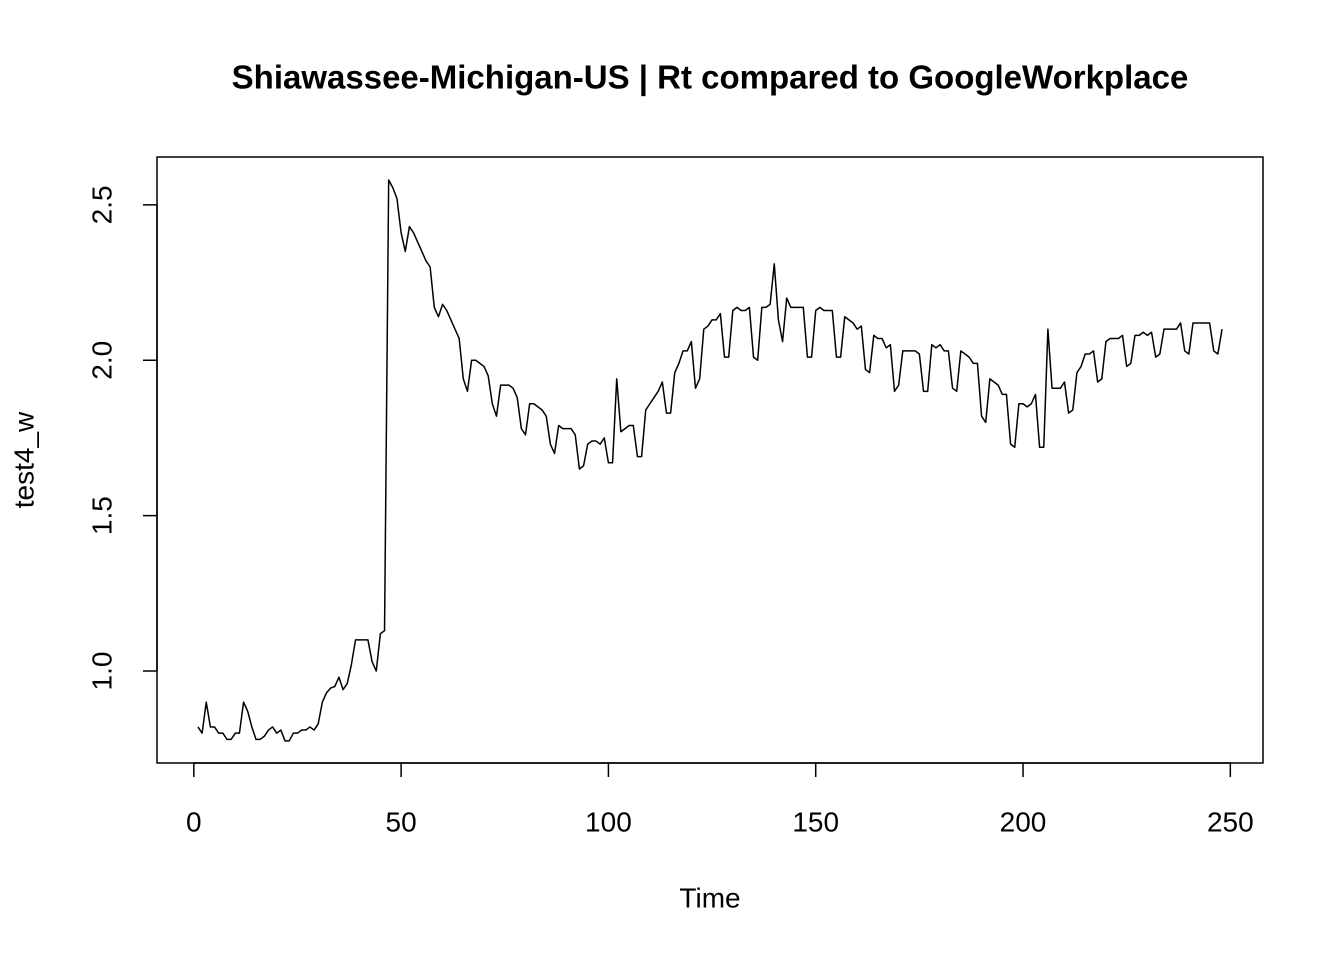 This screenshot has height=960, width=1344. I want to click on y-tick-label: 2.5, so click(101, 204).